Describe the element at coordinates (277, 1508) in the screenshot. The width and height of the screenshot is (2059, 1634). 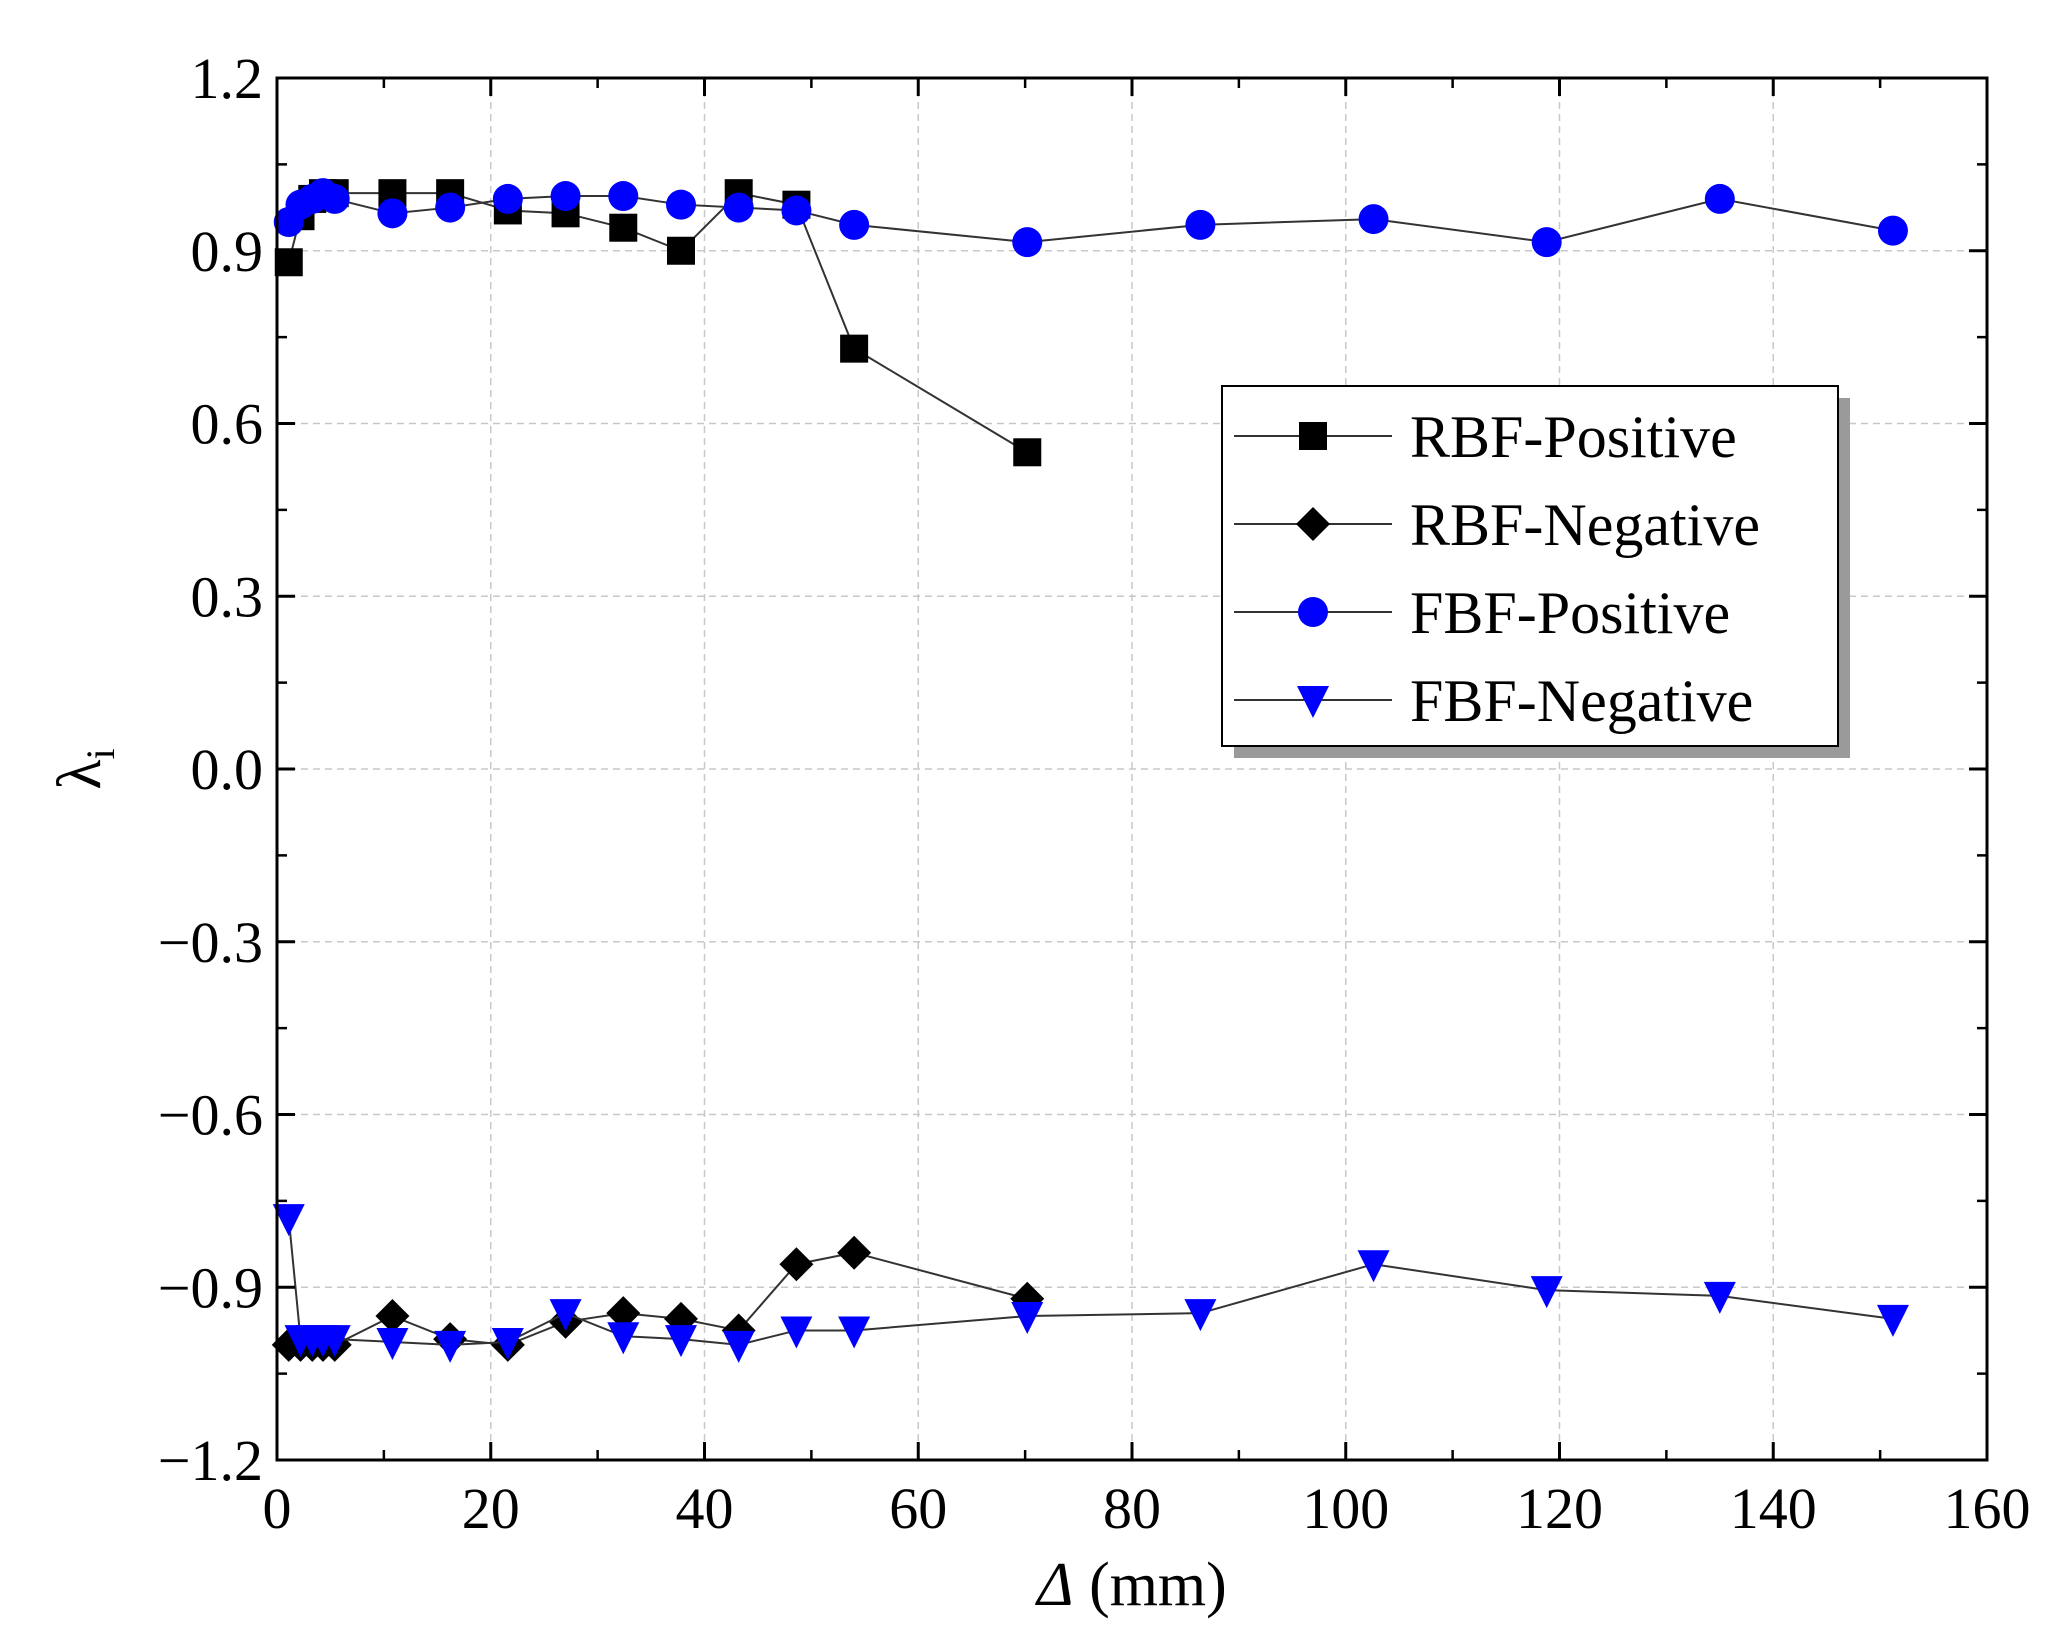
I see `x-tick-label: 0` at that location.